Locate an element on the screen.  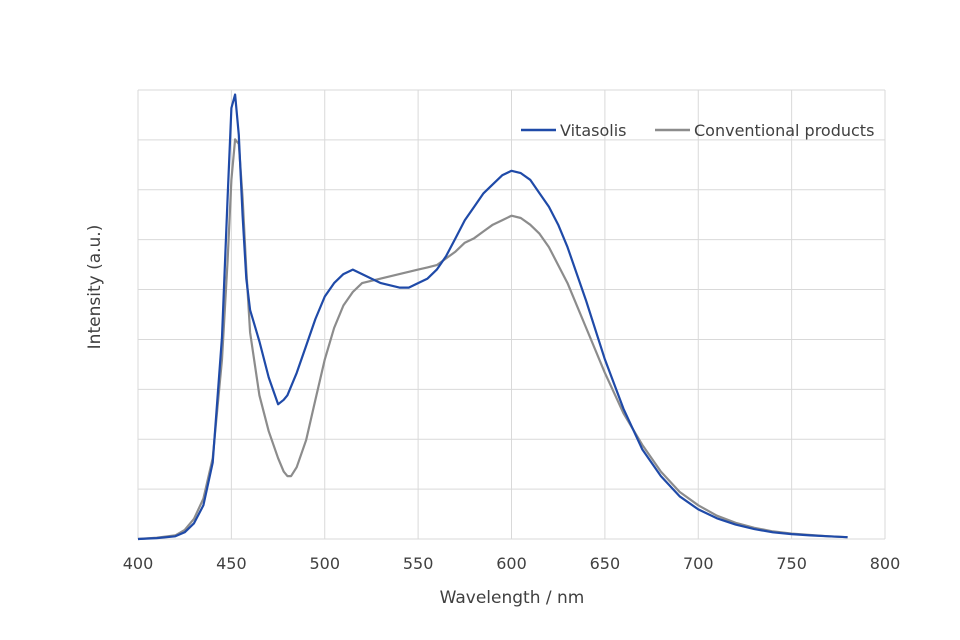
x-tick-label: 600 is located at coordinates (511, 563).